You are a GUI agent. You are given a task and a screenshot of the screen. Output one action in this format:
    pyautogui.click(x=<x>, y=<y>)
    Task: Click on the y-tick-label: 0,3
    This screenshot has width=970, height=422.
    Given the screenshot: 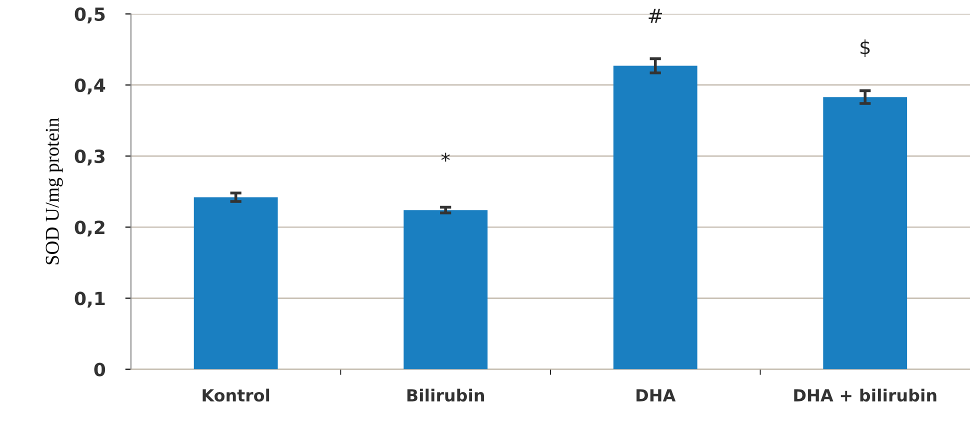 What is the action you would take?
    pyautogui.click(x=89, y=158)
    